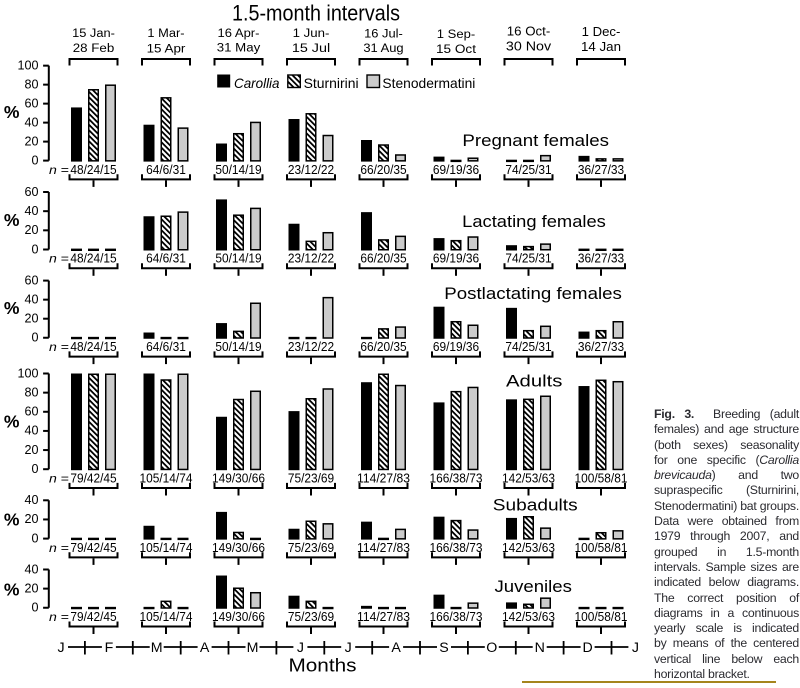 The height and width of the screenshot is (688, 800). What do you see at coordinates (535, 141) in the screenshot?
I see `svg-text: Pregnant females` at bounding box center [535, 141].